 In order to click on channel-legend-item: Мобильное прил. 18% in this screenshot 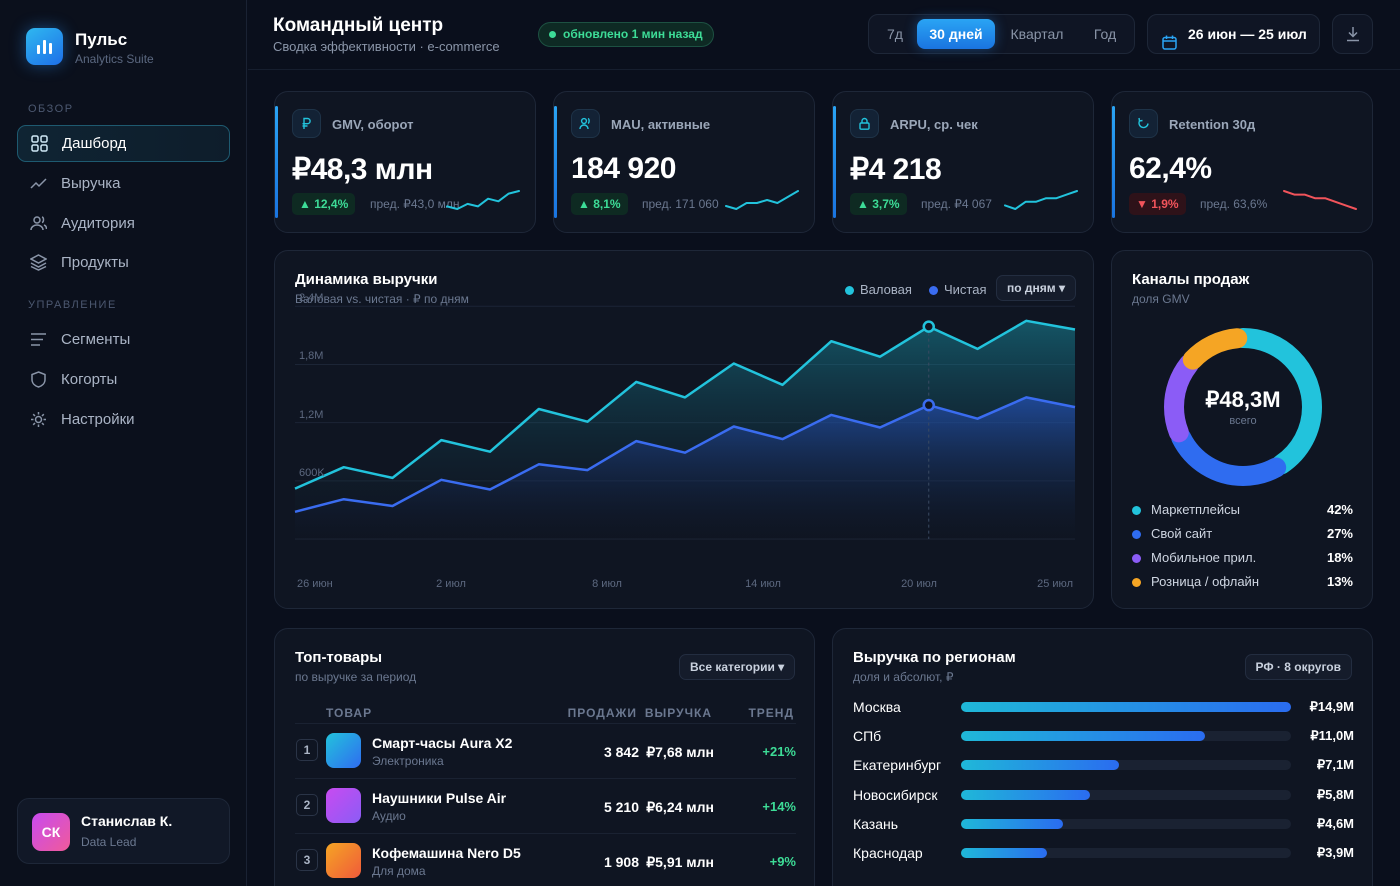, I will do `click(1242, 557)`.